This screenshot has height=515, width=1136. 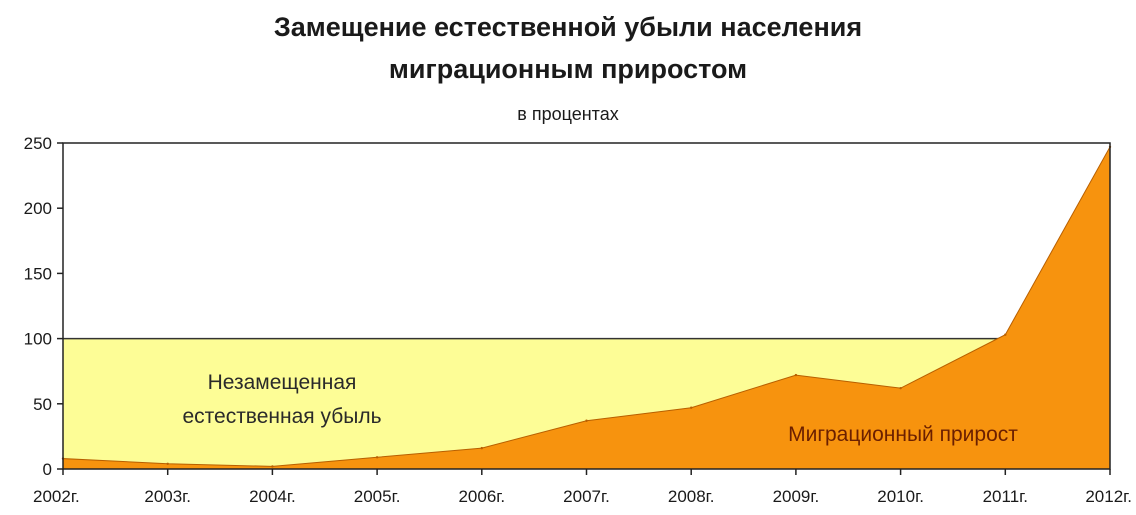 What do you see at coordinates (691, 496) in the screenshot?
I see `x-tick-label: 2008г.` at bounding box center [691, 496].